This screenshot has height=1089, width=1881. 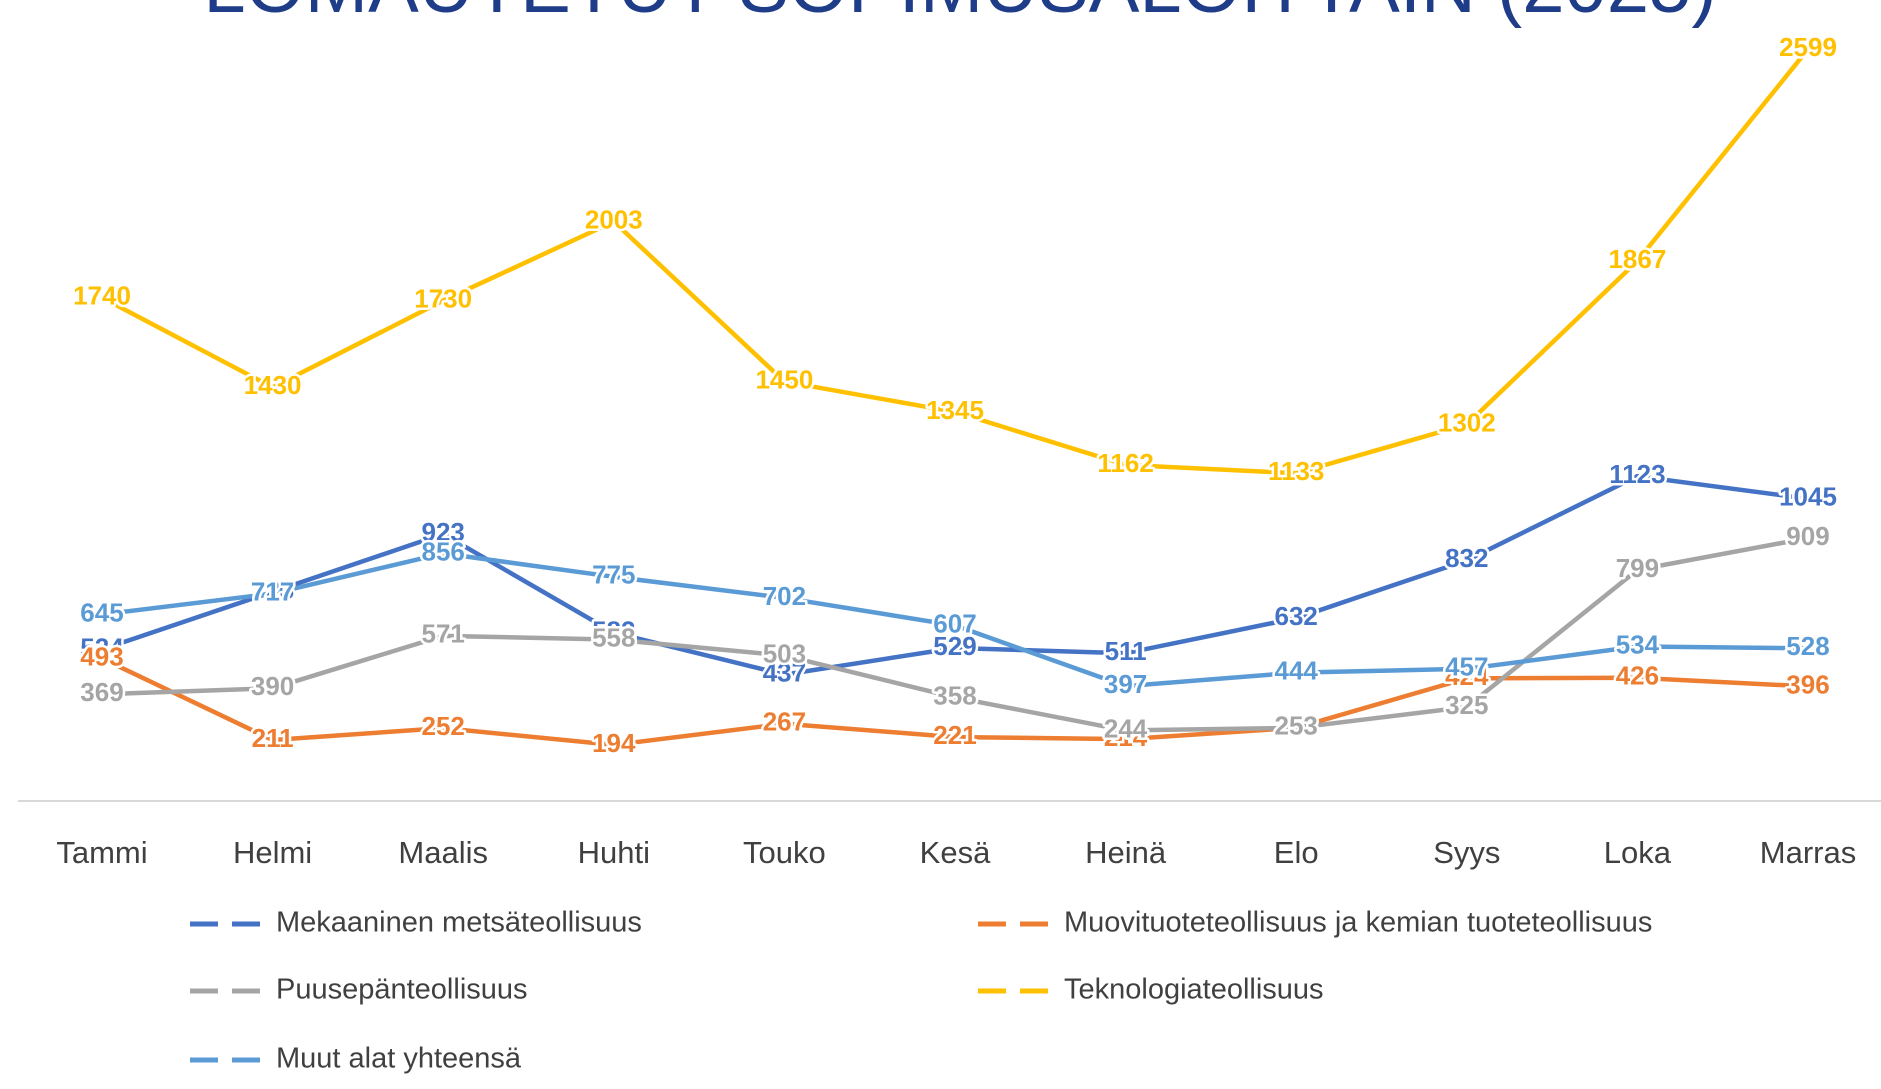 I want to click on data-label: 214, so click(x=1126, y=737).